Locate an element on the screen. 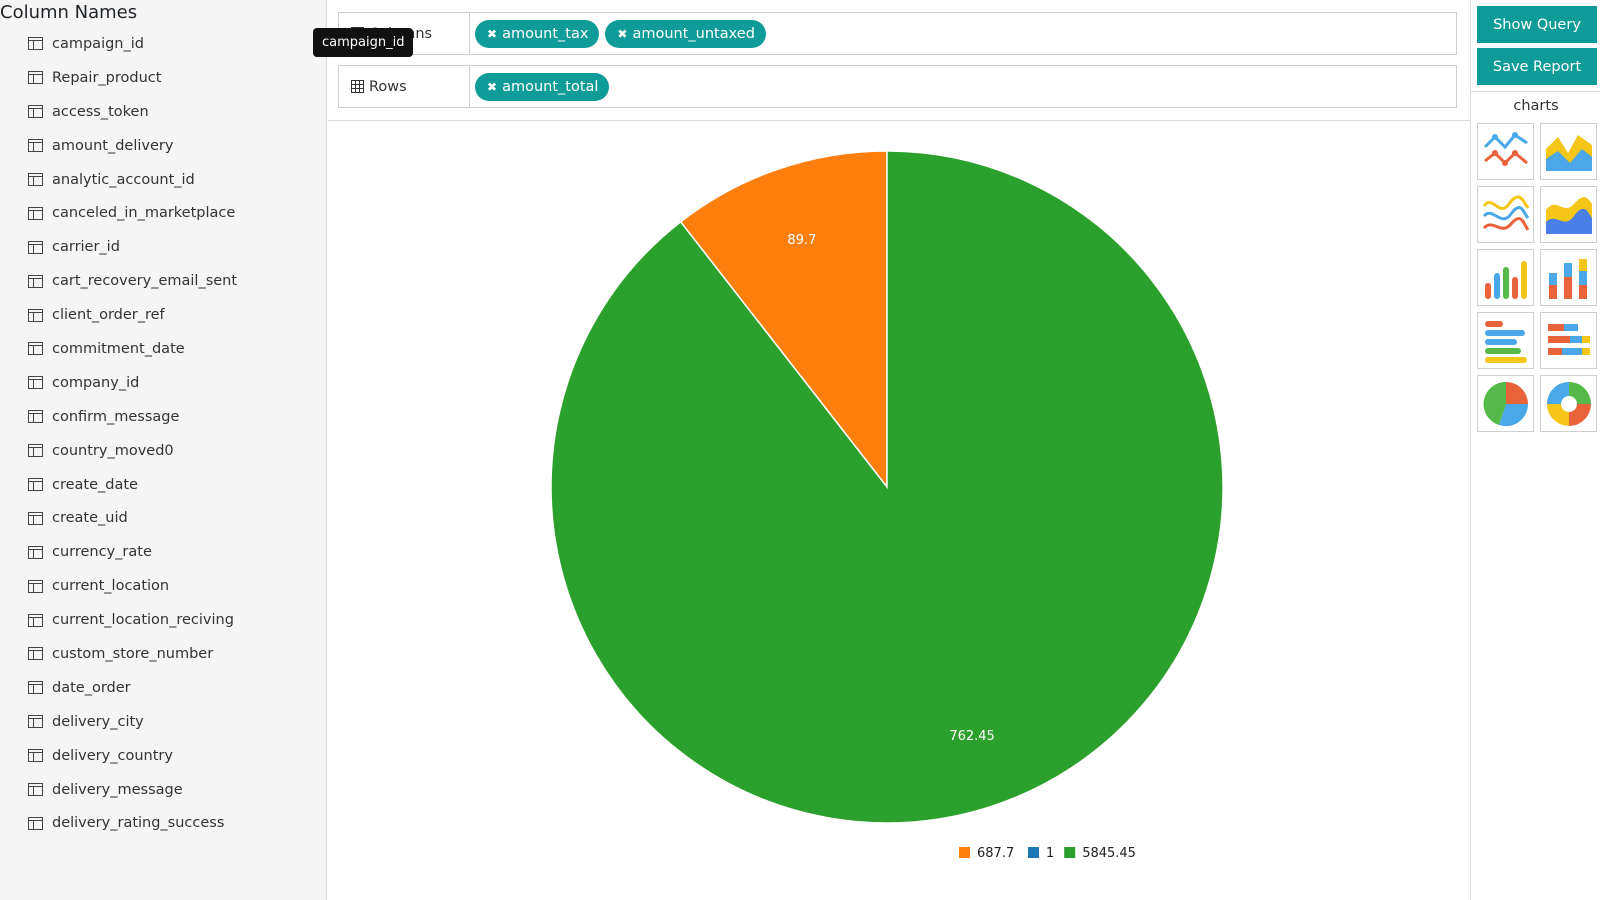  column-item-label: company_id is located at coordinates (96, 382).